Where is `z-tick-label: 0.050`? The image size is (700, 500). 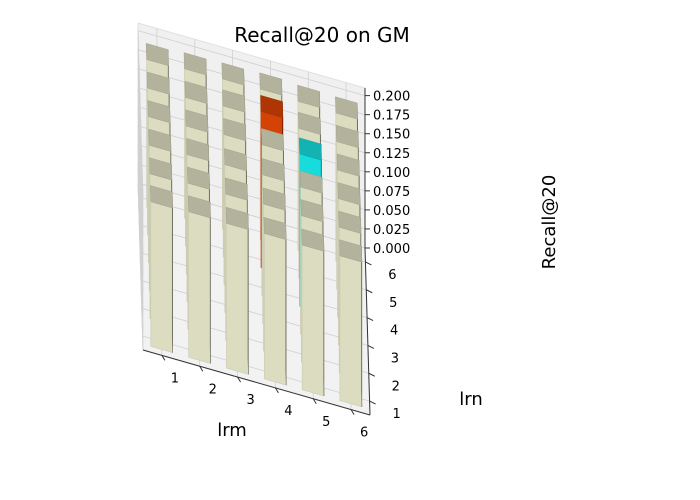 z-tick-label: 0.050 is located at coordinates (391, 211).